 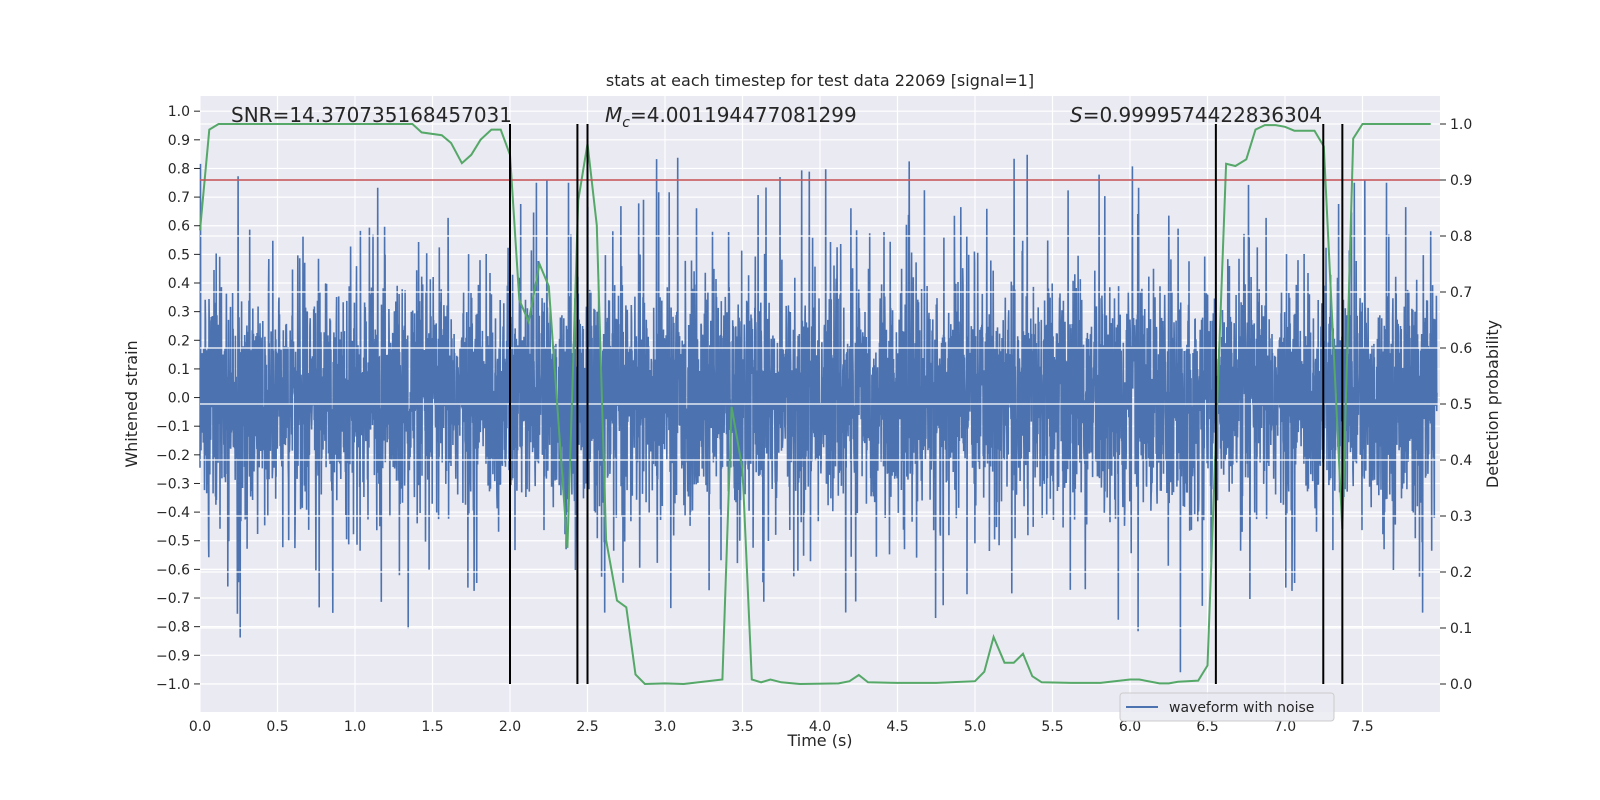 I want to click on y-tick-label: −0.7, so click(x=173, y=599).